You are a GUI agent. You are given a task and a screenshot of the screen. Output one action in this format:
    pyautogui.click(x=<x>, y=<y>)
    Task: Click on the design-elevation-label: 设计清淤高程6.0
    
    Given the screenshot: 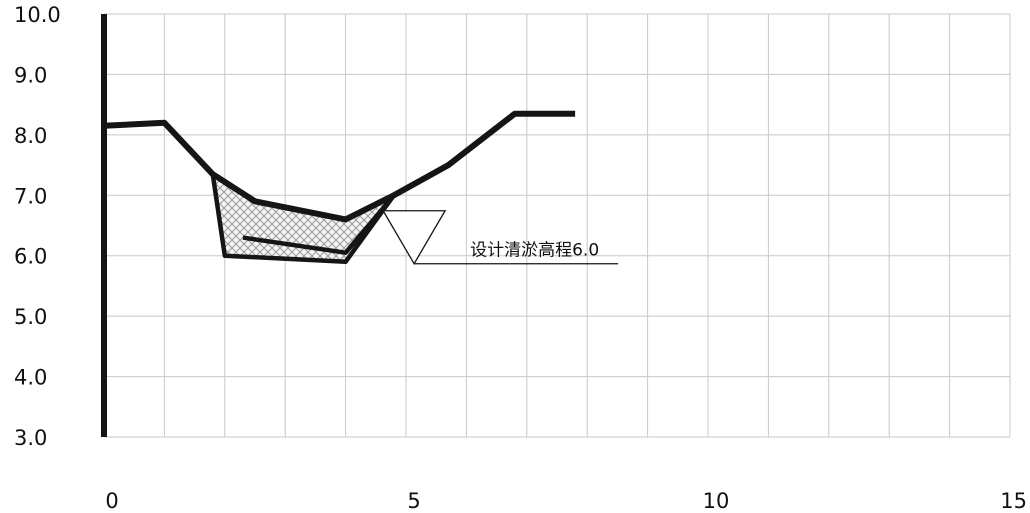 What is the action you would take?
    pyautogui.click(x=534, y=251)
    